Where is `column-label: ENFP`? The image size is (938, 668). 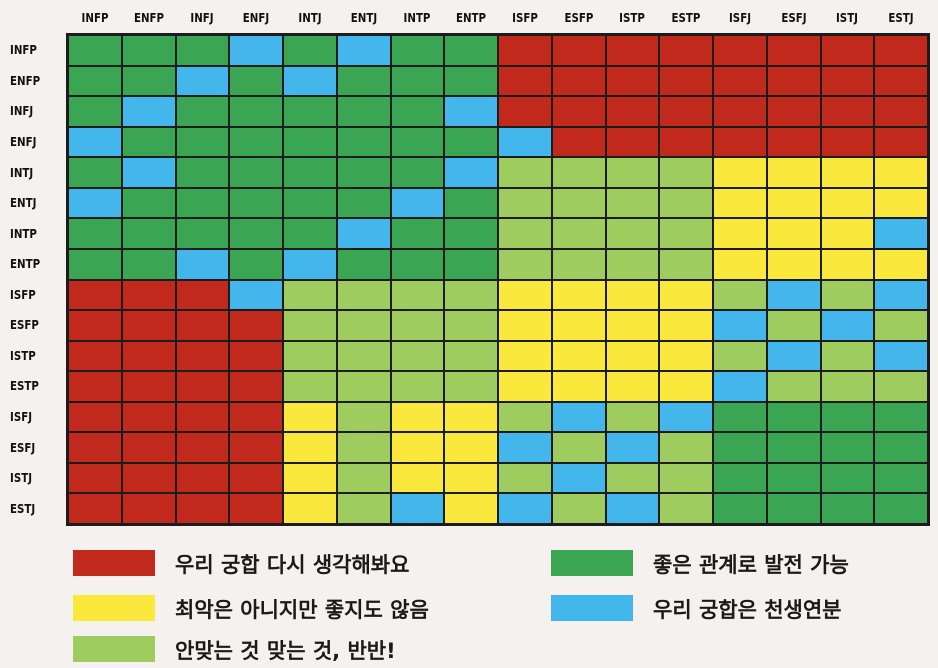
column-label: ENFP is located at coordinates (148, 17).